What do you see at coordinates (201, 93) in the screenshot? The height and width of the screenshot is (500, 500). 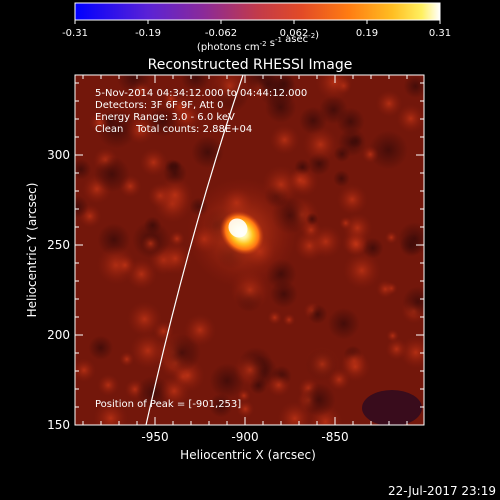 I see `time-range-label: 5-Nov-2014 04:34:12.000 to 04:44:12.000` at bounding box center [201, 93].